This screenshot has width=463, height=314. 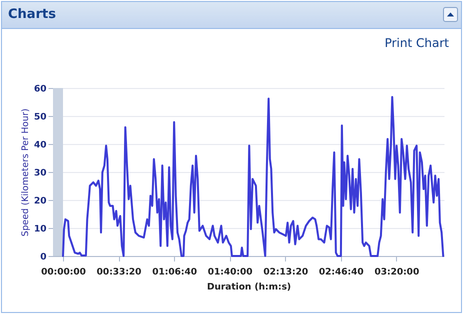 I want to click on text: Print Chart, so click(x=416, y=43).